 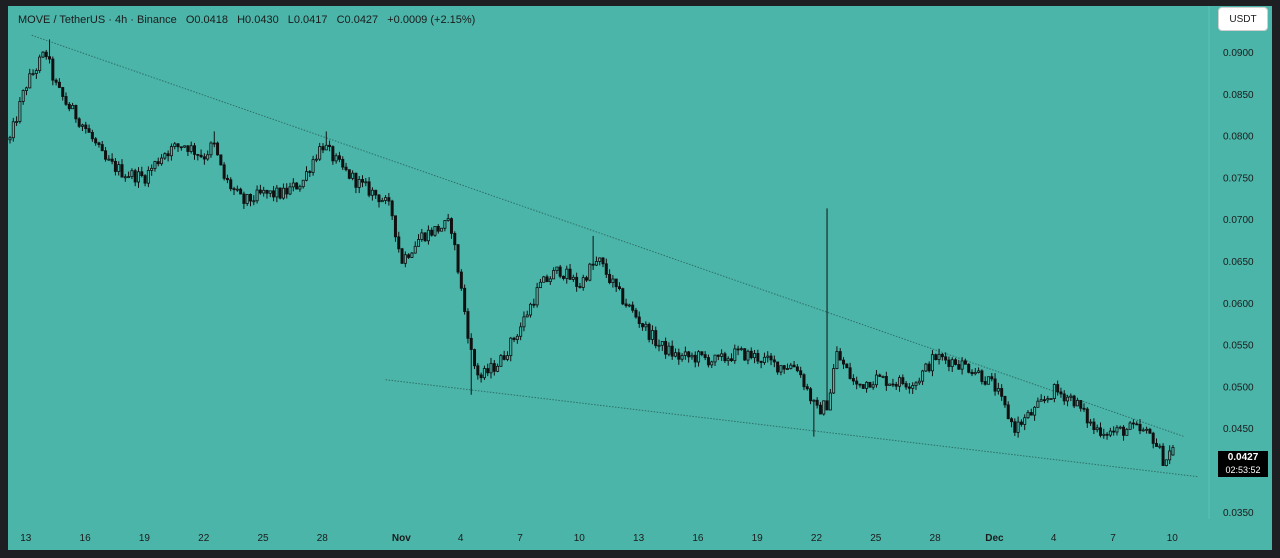 What do you see at coordinates (758, 538) in the screenshot?
I see `time-tick-label: 19` at bounding box center [758, 538].